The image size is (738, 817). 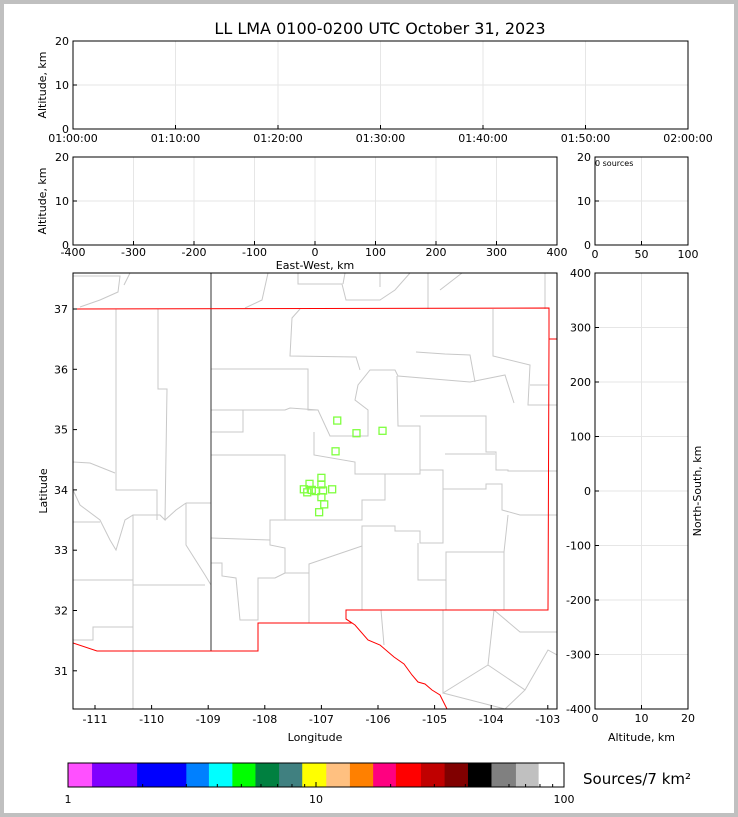 I want to click on y-tick-label: 33, so click(x=61, y=550).